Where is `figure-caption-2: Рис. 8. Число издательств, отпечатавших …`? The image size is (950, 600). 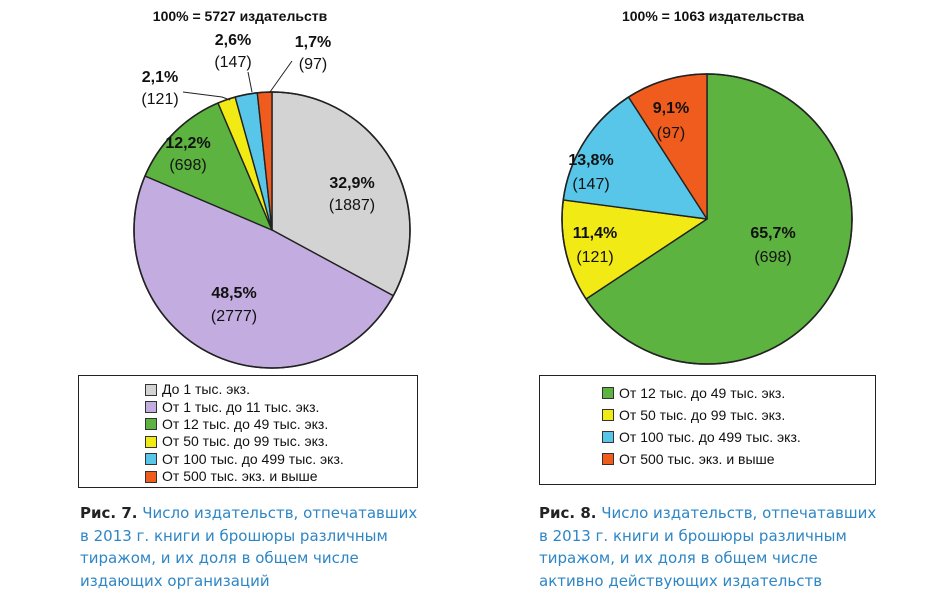
figure-caption-2: Рис. 8. Число издательств, отпечатавших … is located at coordinates (707, 547).